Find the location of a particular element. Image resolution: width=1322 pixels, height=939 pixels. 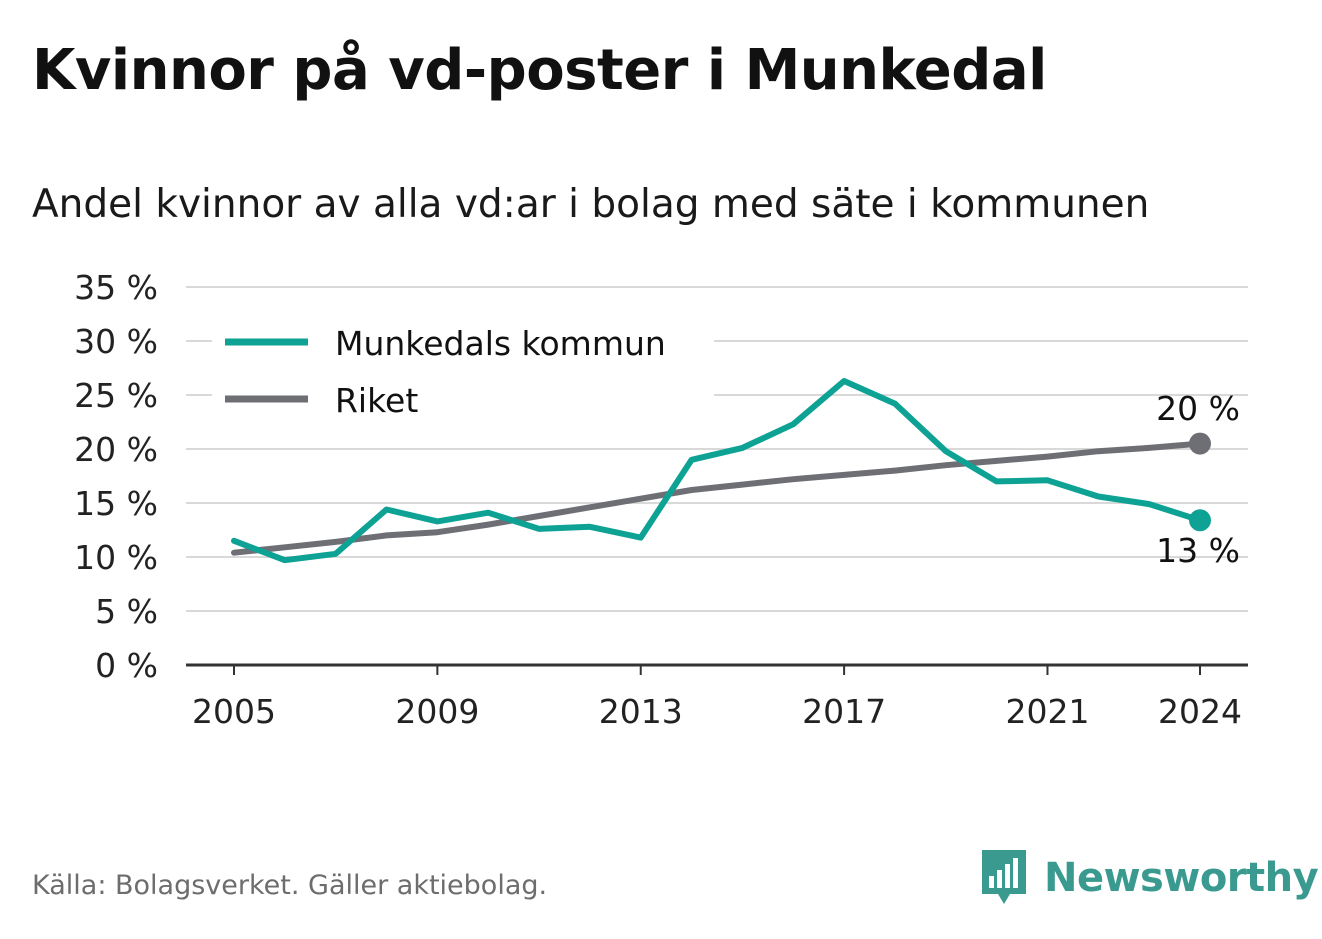

end-labels: 20 % 13 % is located at coordinates (1198, 479).